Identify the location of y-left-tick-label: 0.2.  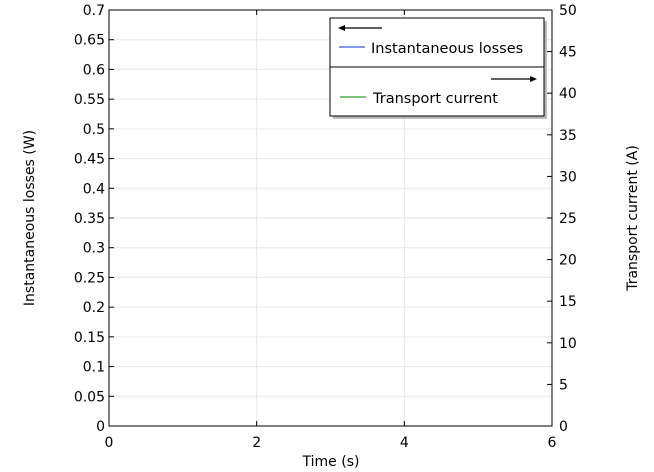
(94, 308).